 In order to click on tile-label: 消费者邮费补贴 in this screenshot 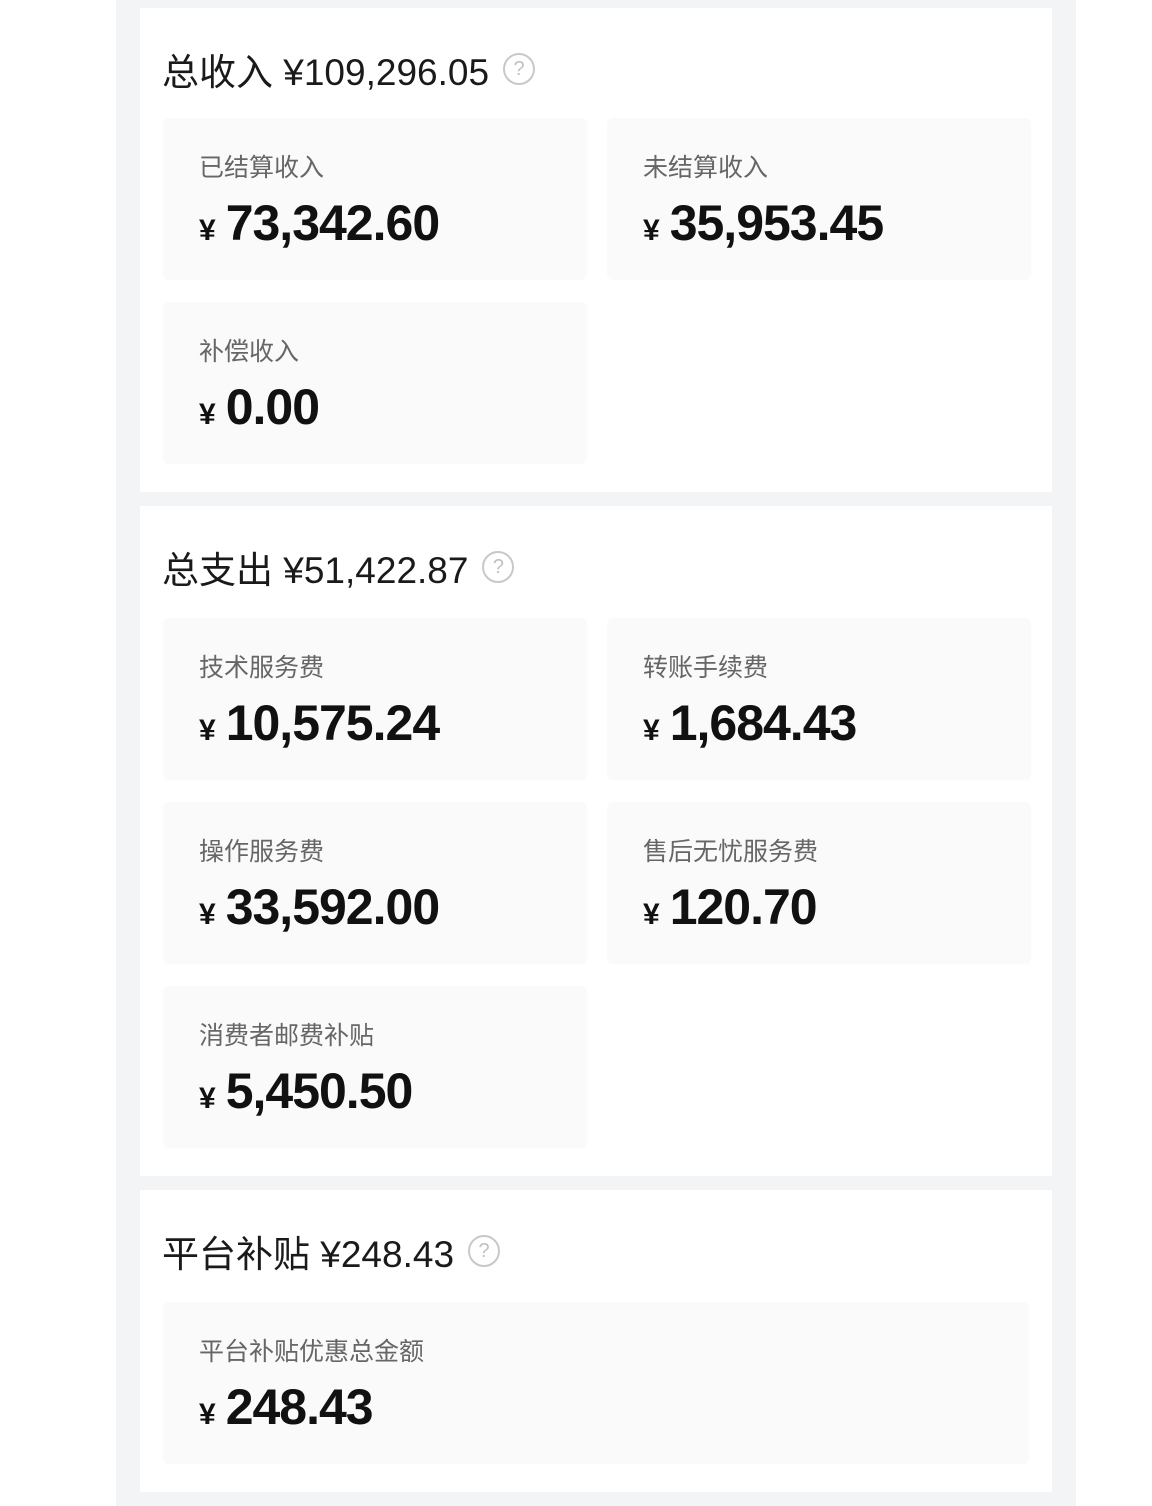, I will do `click(287, 1036)`.